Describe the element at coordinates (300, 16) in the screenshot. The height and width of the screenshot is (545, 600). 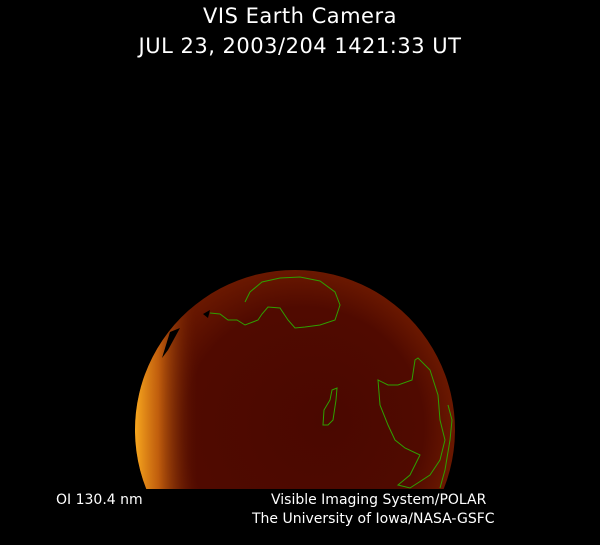
I see `image-title: VIS Earth Camera` at that location.